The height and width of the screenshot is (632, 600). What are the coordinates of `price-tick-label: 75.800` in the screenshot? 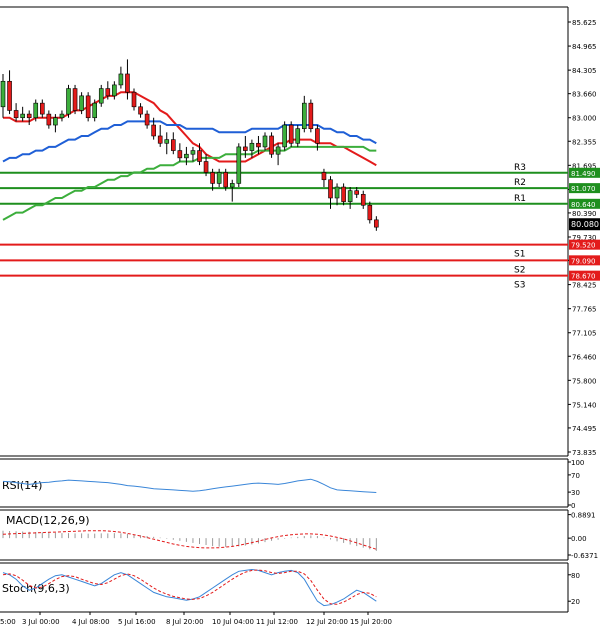 It's located at (584, 381).